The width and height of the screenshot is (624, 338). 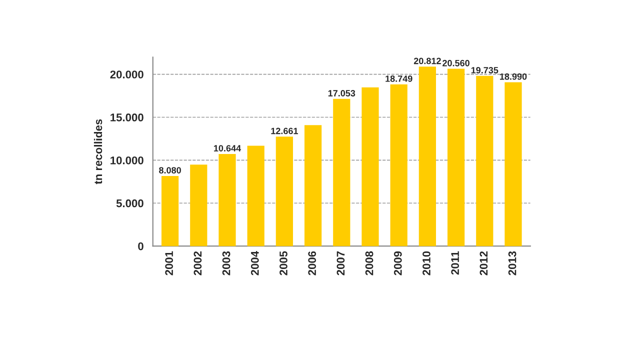 What do you see at coordinates (398, 263) in the screenshot?
I see `x-tick-label: 2009` at bounding box center [398, 263].